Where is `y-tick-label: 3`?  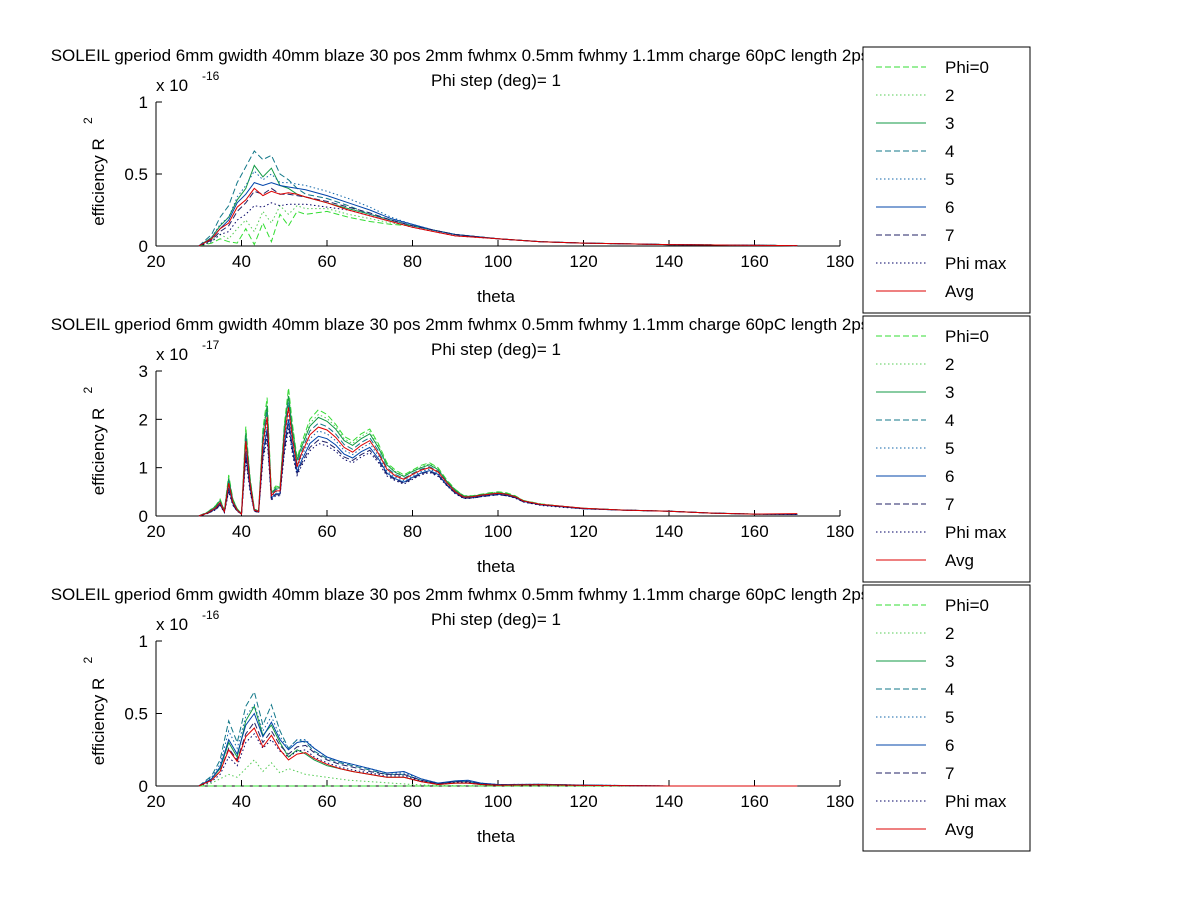
y-tick-label: 3 is located at coordinates (143, 371).